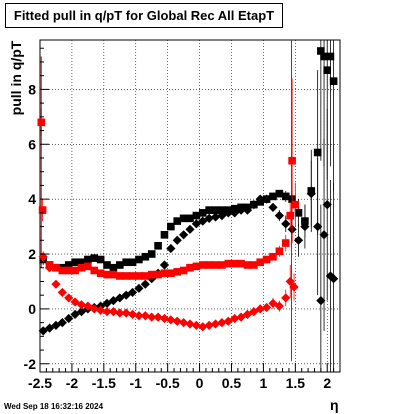 This screenshot has height=414, width=400. I want to click on x-tick-label: 1, so click(264, 383).